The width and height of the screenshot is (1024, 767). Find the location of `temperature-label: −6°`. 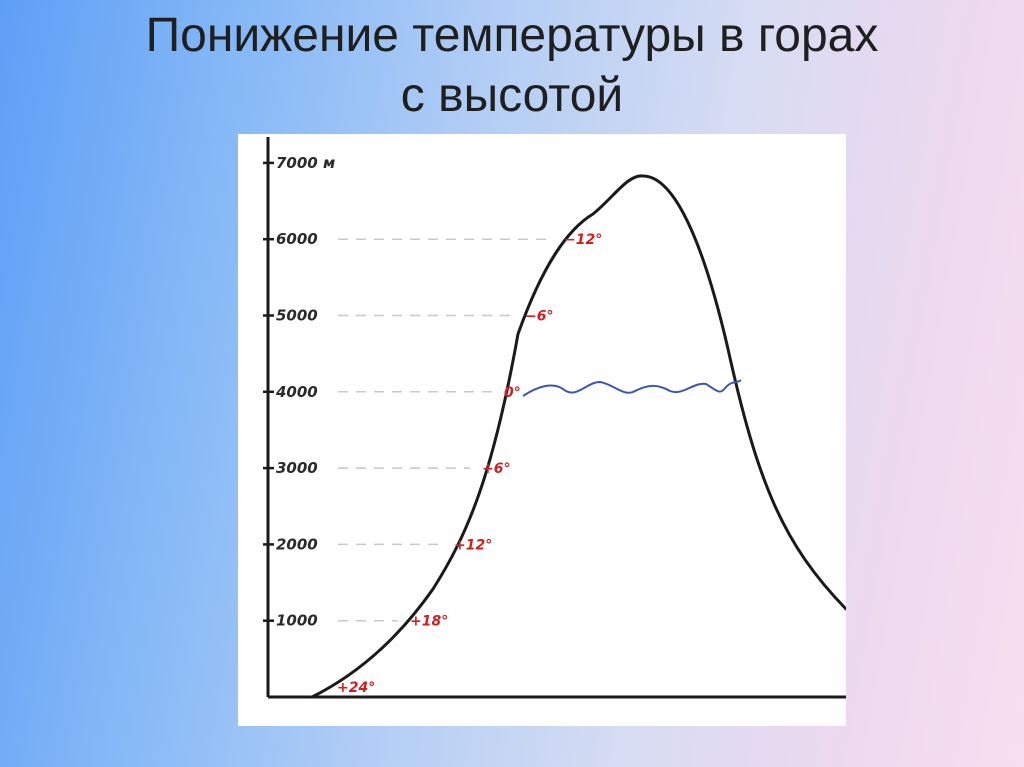

temperature-label: −6° is located at coordinates (539, 317).